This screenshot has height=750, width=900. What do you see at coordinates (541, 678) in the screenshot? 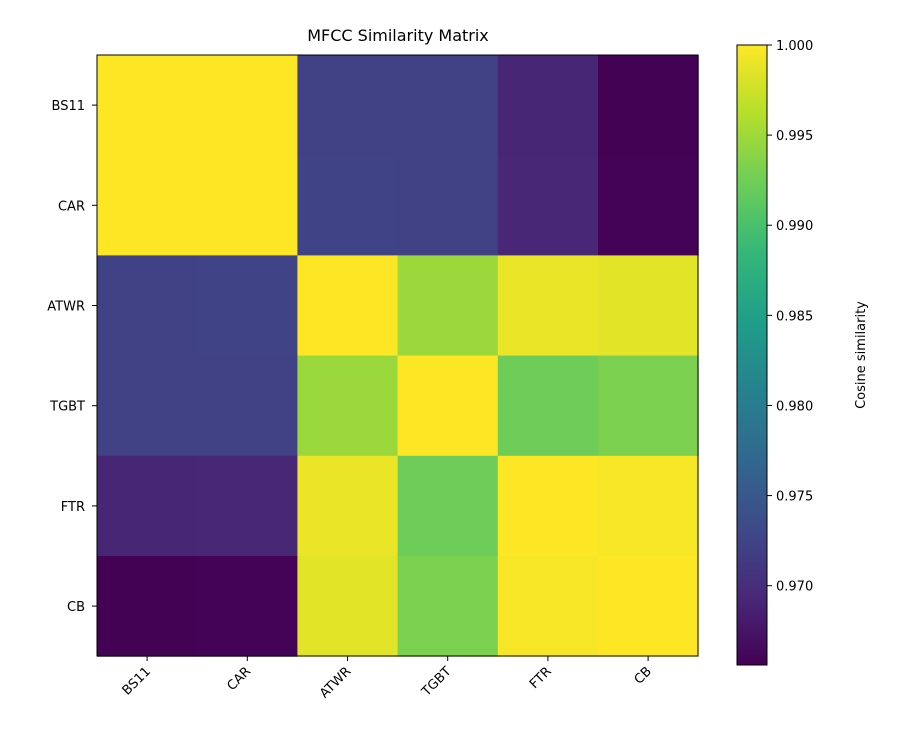
I see `x-tick-label: FTR` at bounding box center [541, 678].